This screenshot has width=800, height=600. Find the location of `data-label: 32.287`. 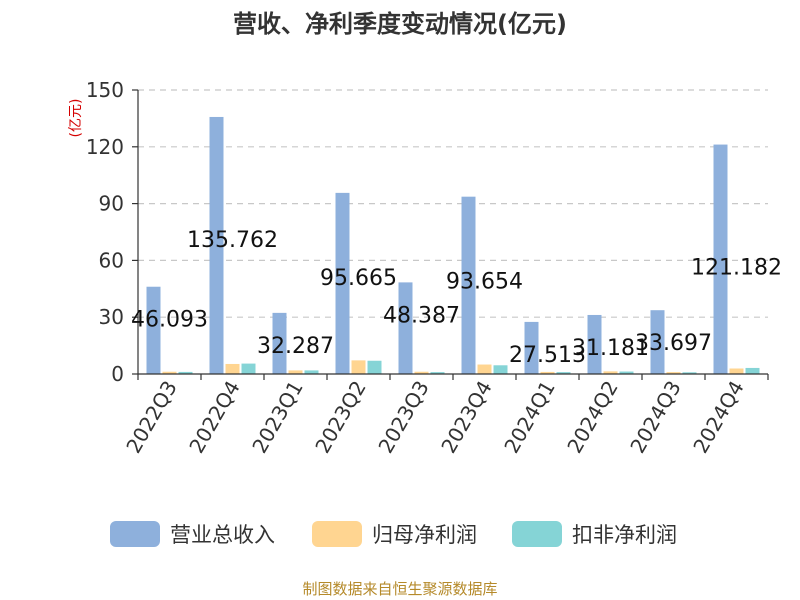

data-label: 32.287 is located at coordinates (295, 346).